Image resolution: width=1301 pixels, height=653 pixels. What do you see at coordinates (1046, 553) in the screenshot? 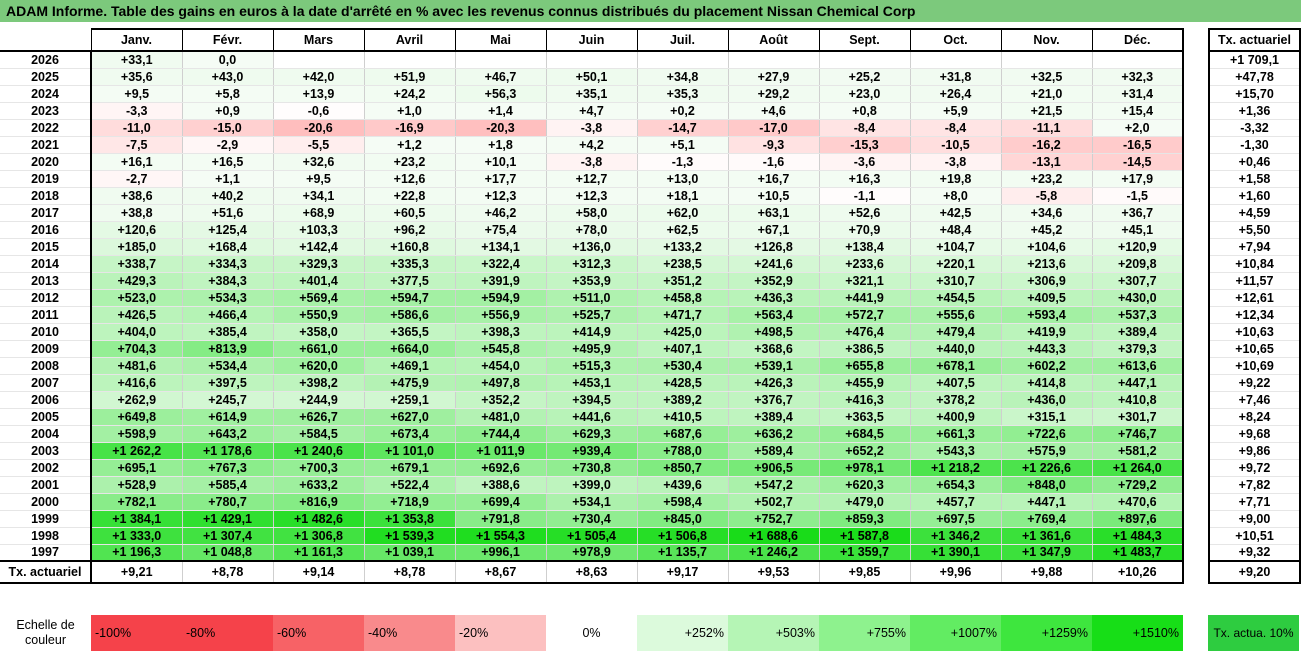
I see `gain-cell: +1 347,9` at bounding box center [1046, 553].